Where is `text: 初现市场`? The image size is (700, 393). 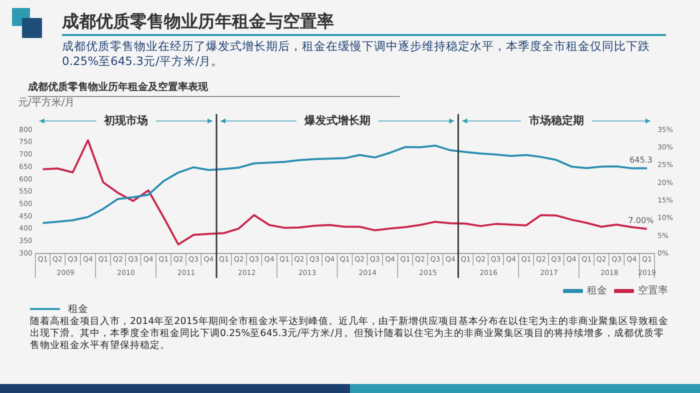
text: 初现市场 is located at coordinates (125, 120).